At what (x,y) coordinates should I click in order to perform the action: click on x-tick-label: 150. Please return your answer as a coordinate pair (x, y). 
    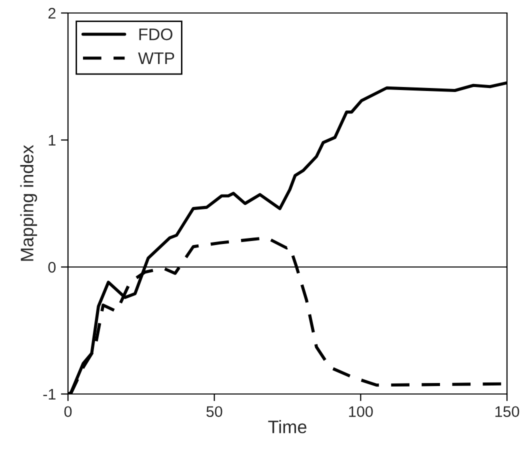
    Looking at the image, I should click on (507, 412).